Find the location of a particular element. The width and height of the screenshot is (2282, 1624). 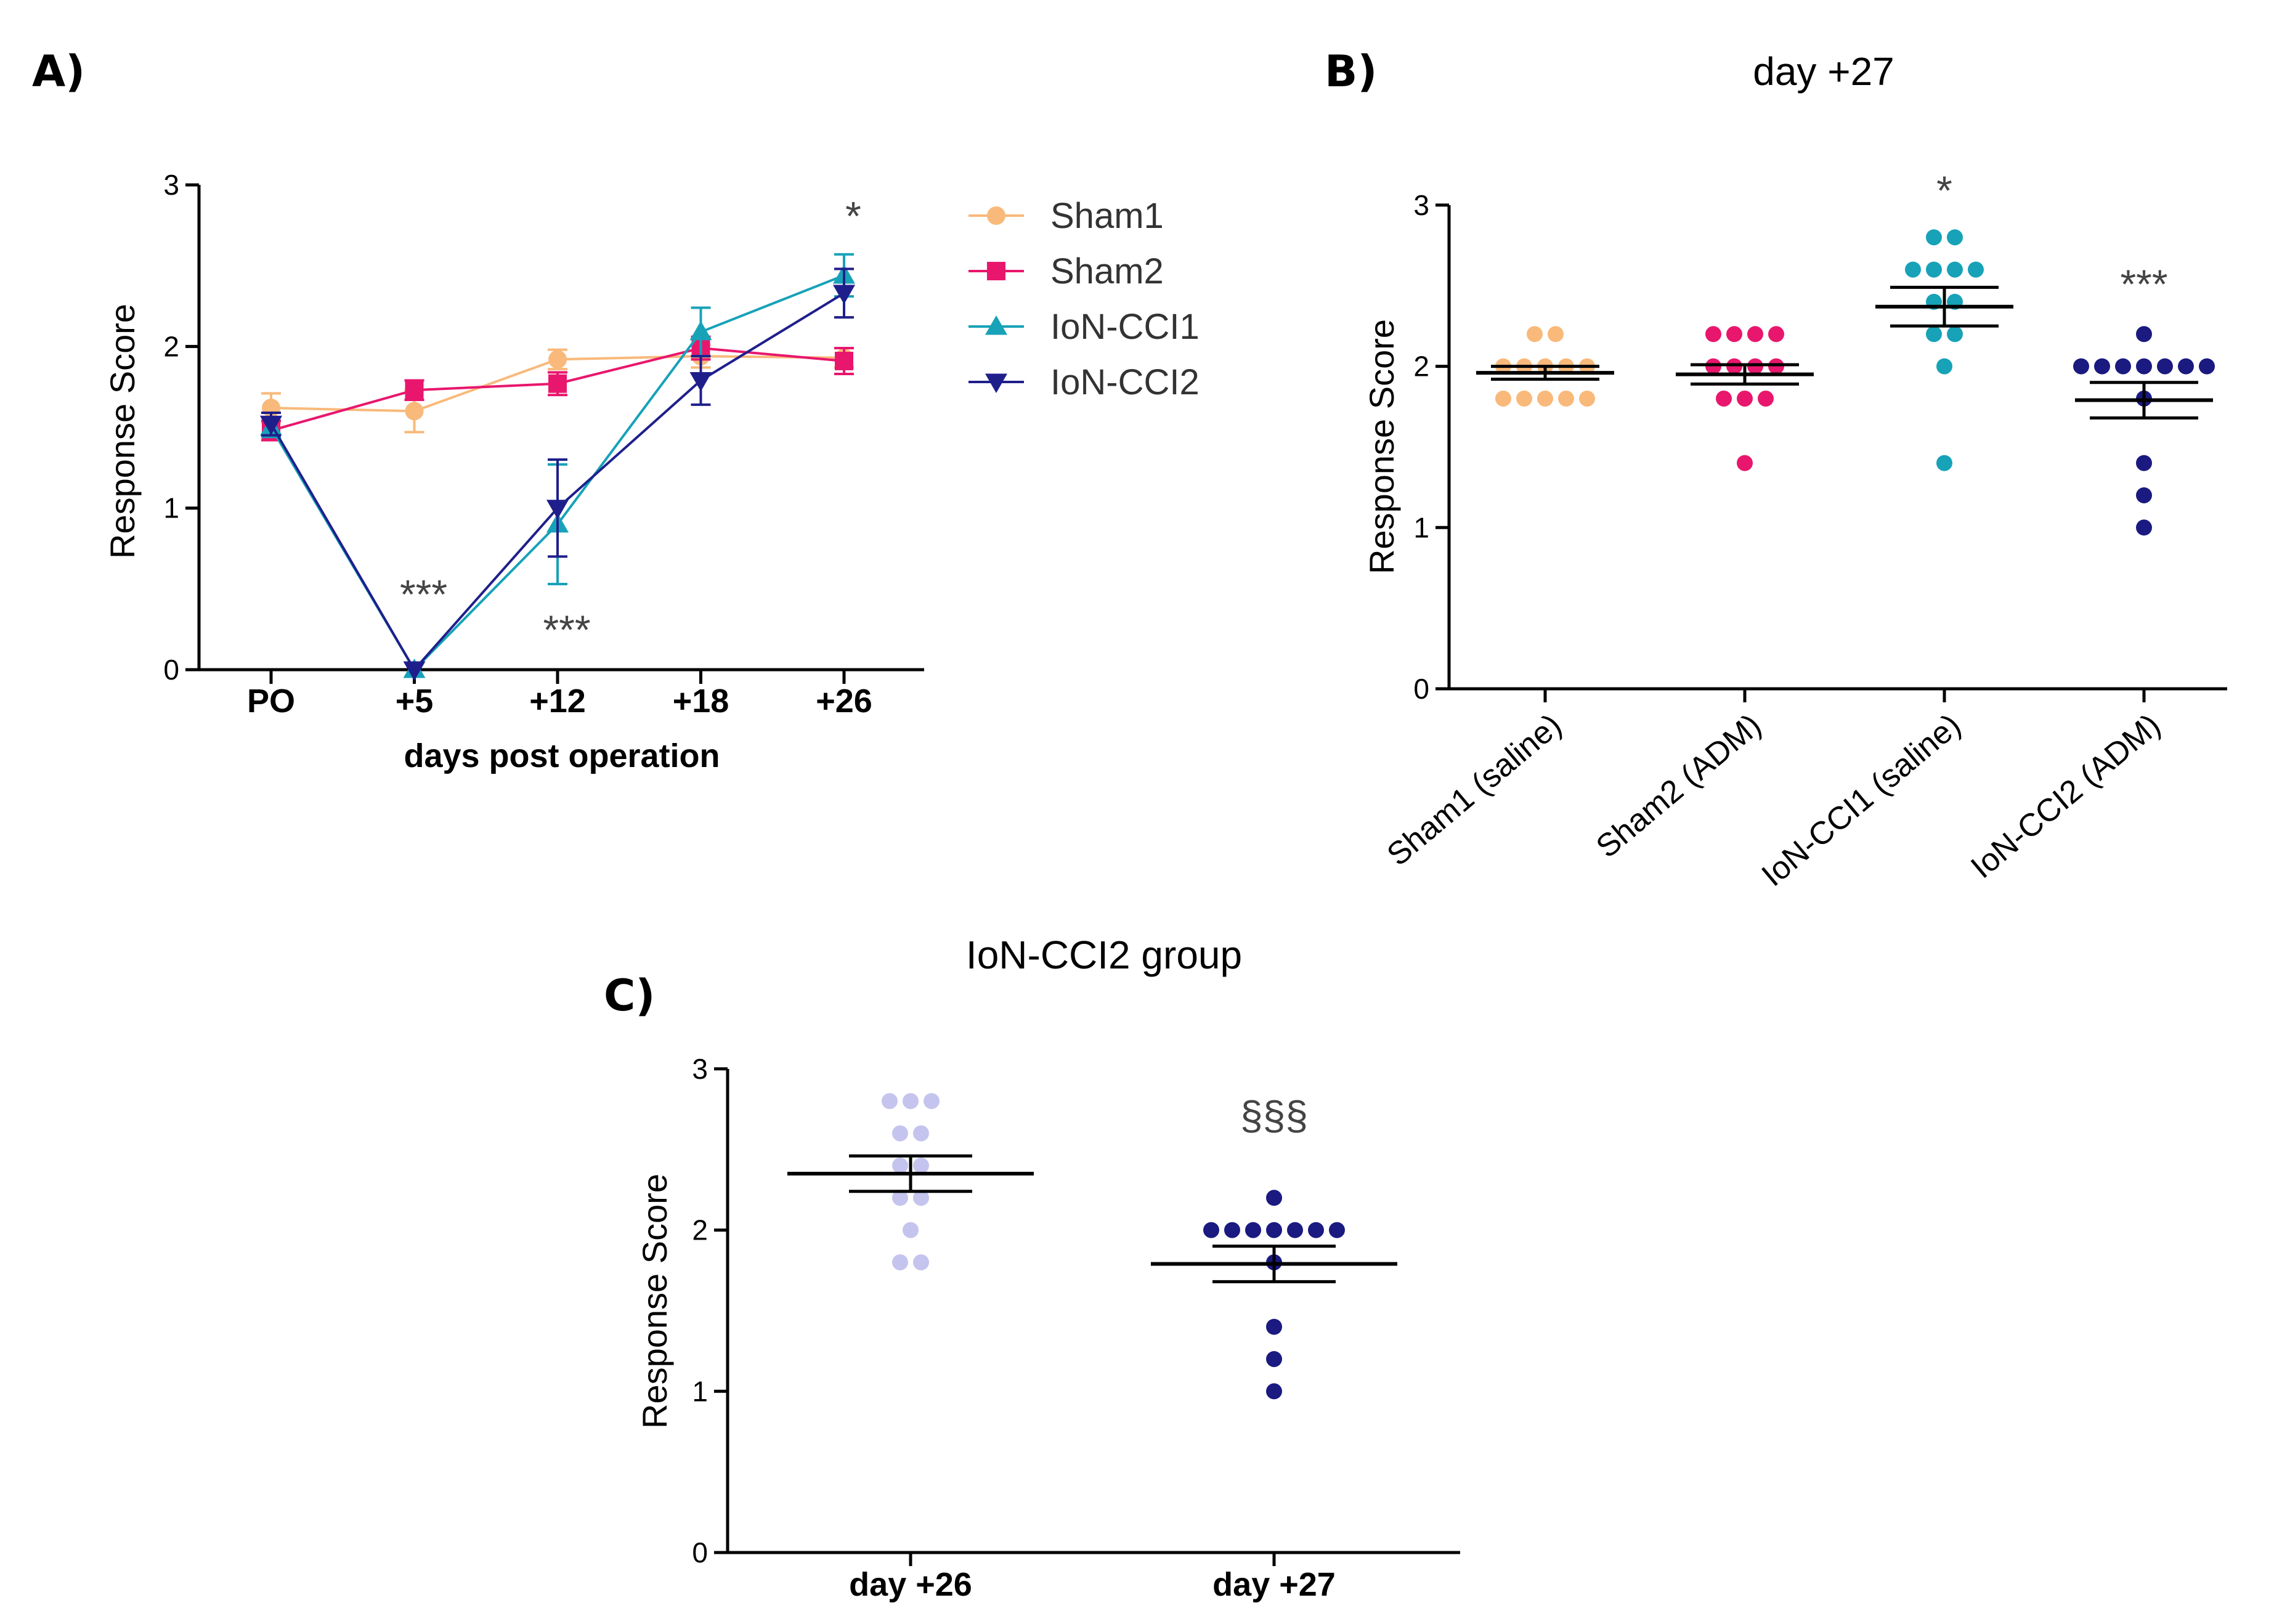

x-tick-label: day +26 is located at coordinates (910, 1584).